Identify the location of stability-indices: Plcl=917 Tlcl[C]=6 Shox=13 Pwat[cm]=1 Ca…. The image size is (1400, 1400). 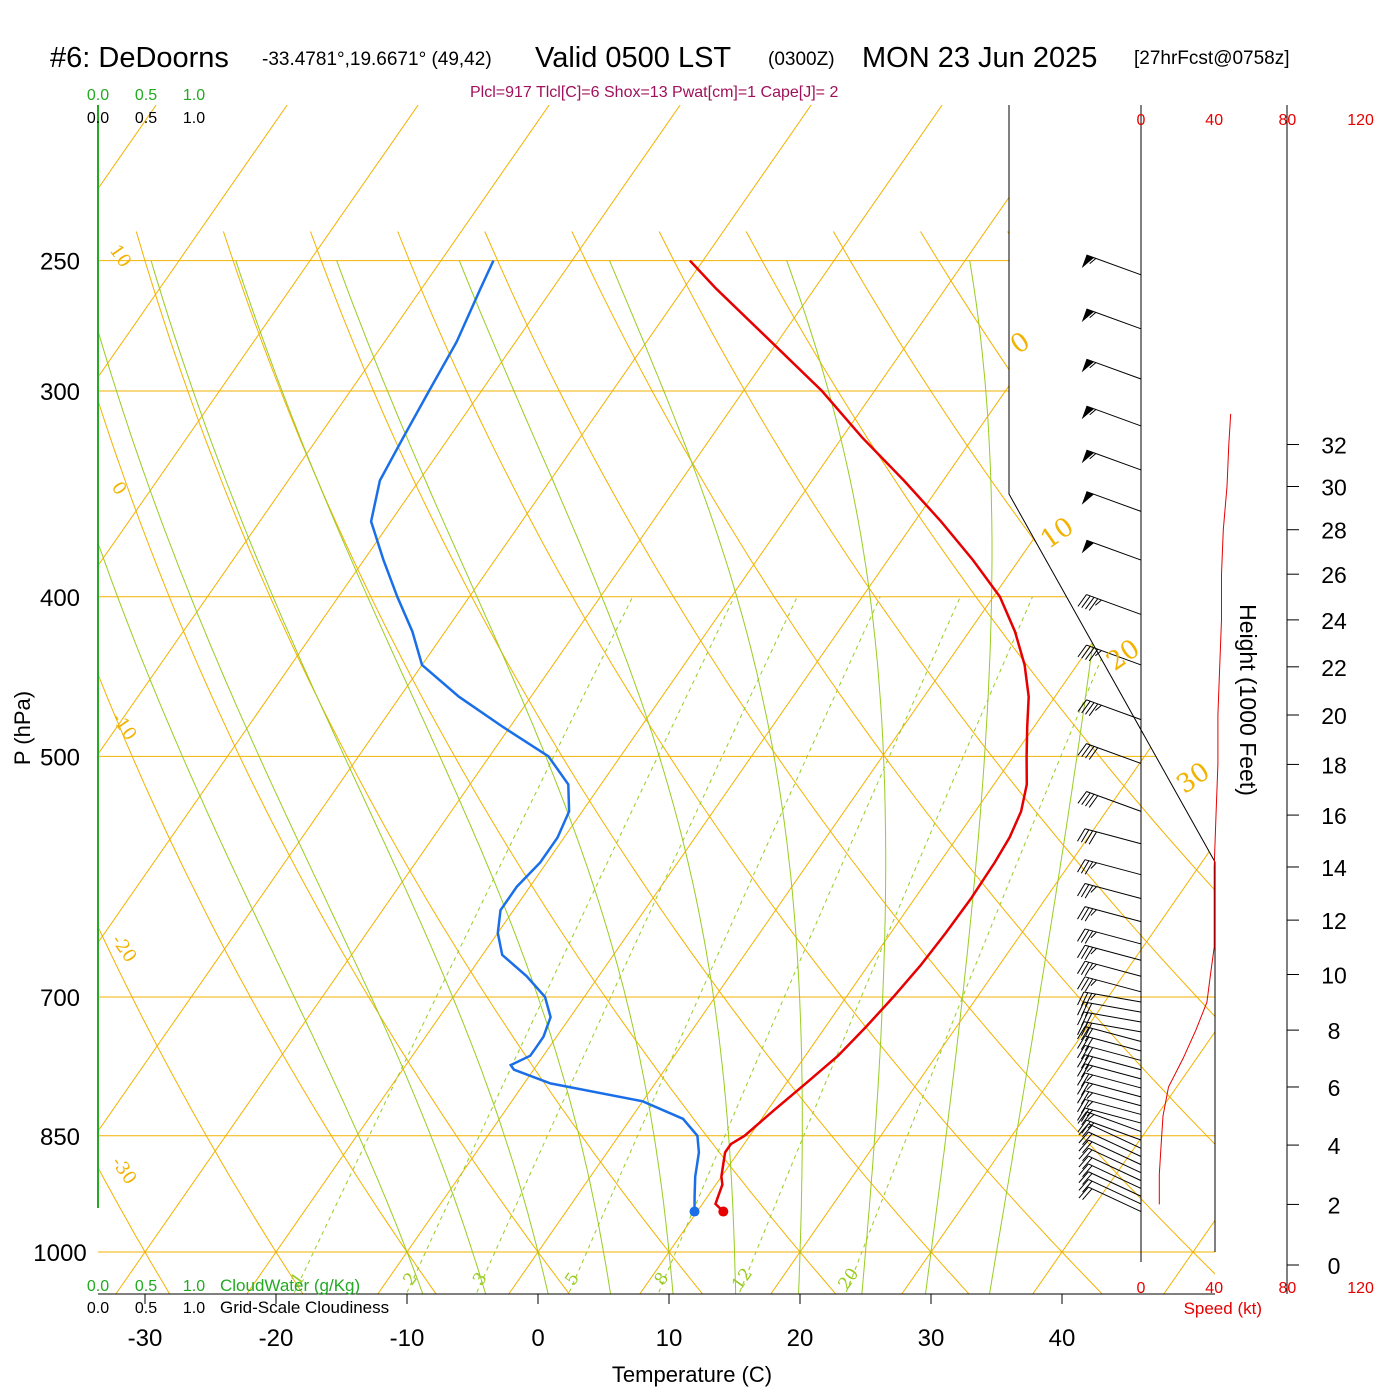
(654, 92).